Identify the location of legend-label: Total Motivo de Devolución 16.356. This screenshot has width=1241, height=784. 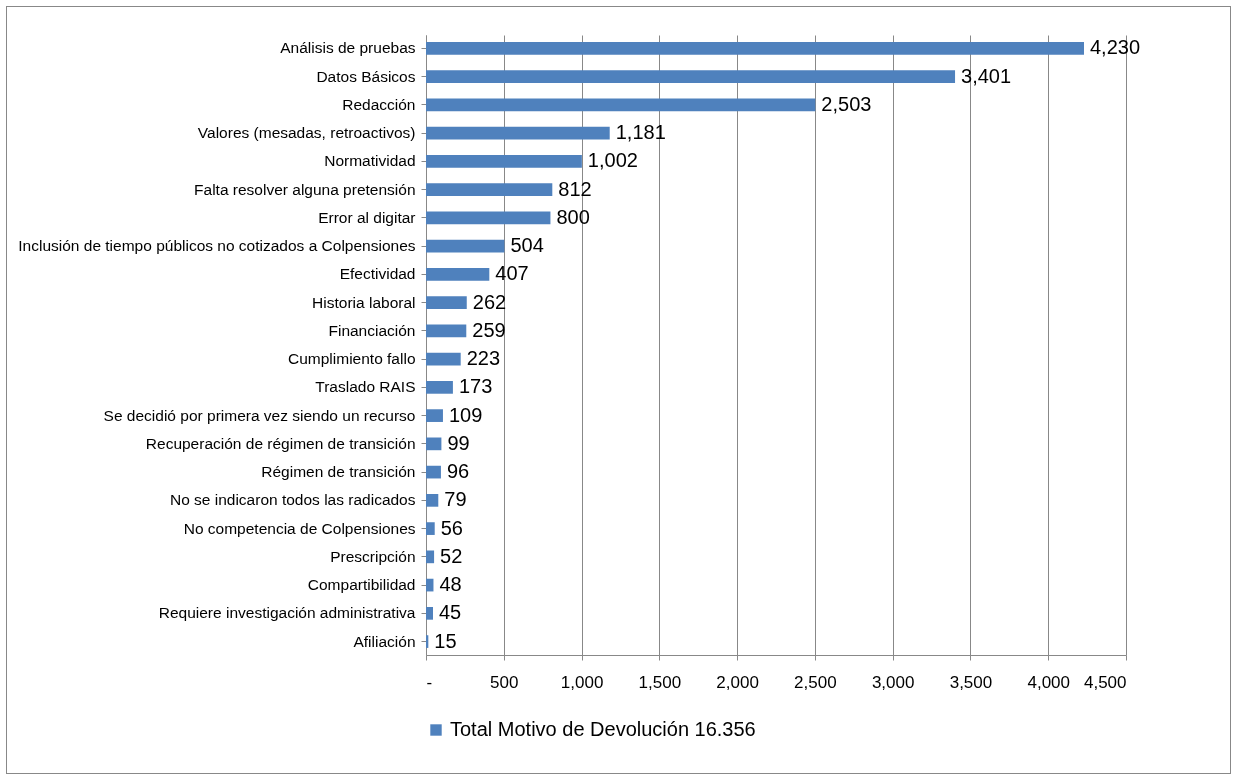
(603, 729).